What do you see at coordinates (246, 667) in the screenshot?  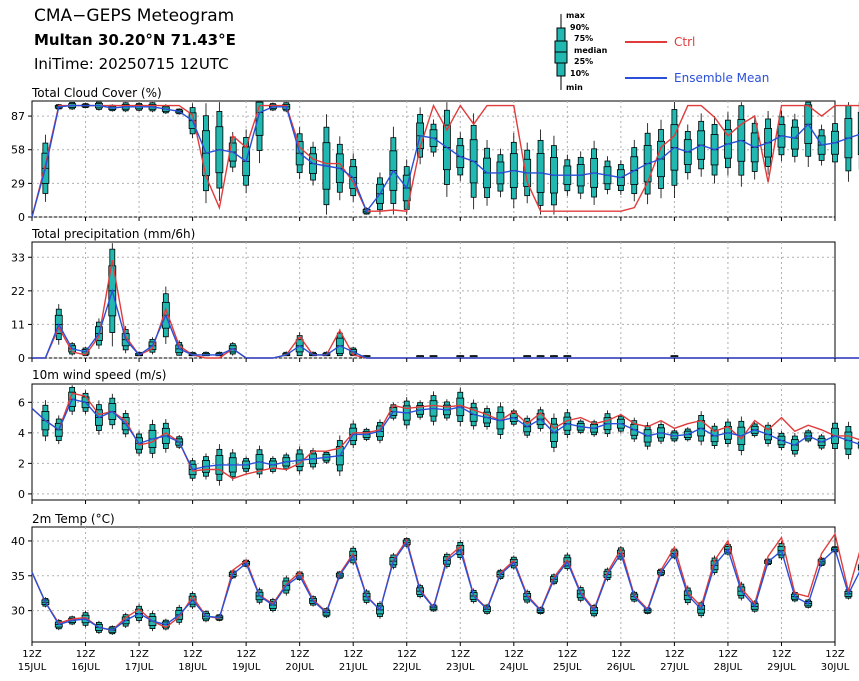 I see `x-tick-date: 19JUL` at bounding box center [246, 667].